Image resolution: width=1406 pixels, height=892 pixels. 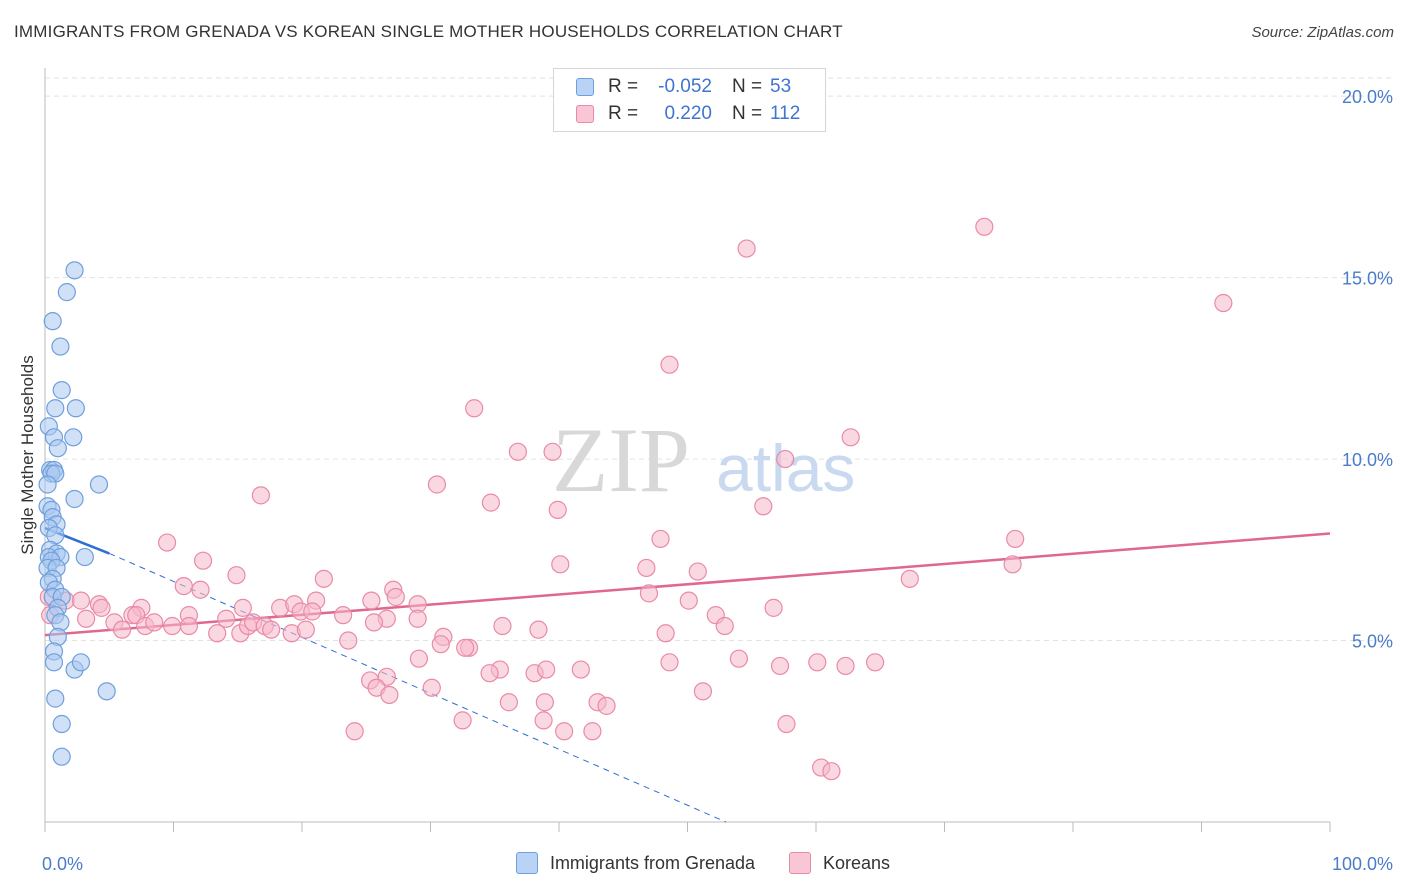 I want to click on legend-r-value: 0.220, so click(x=688, y=113).